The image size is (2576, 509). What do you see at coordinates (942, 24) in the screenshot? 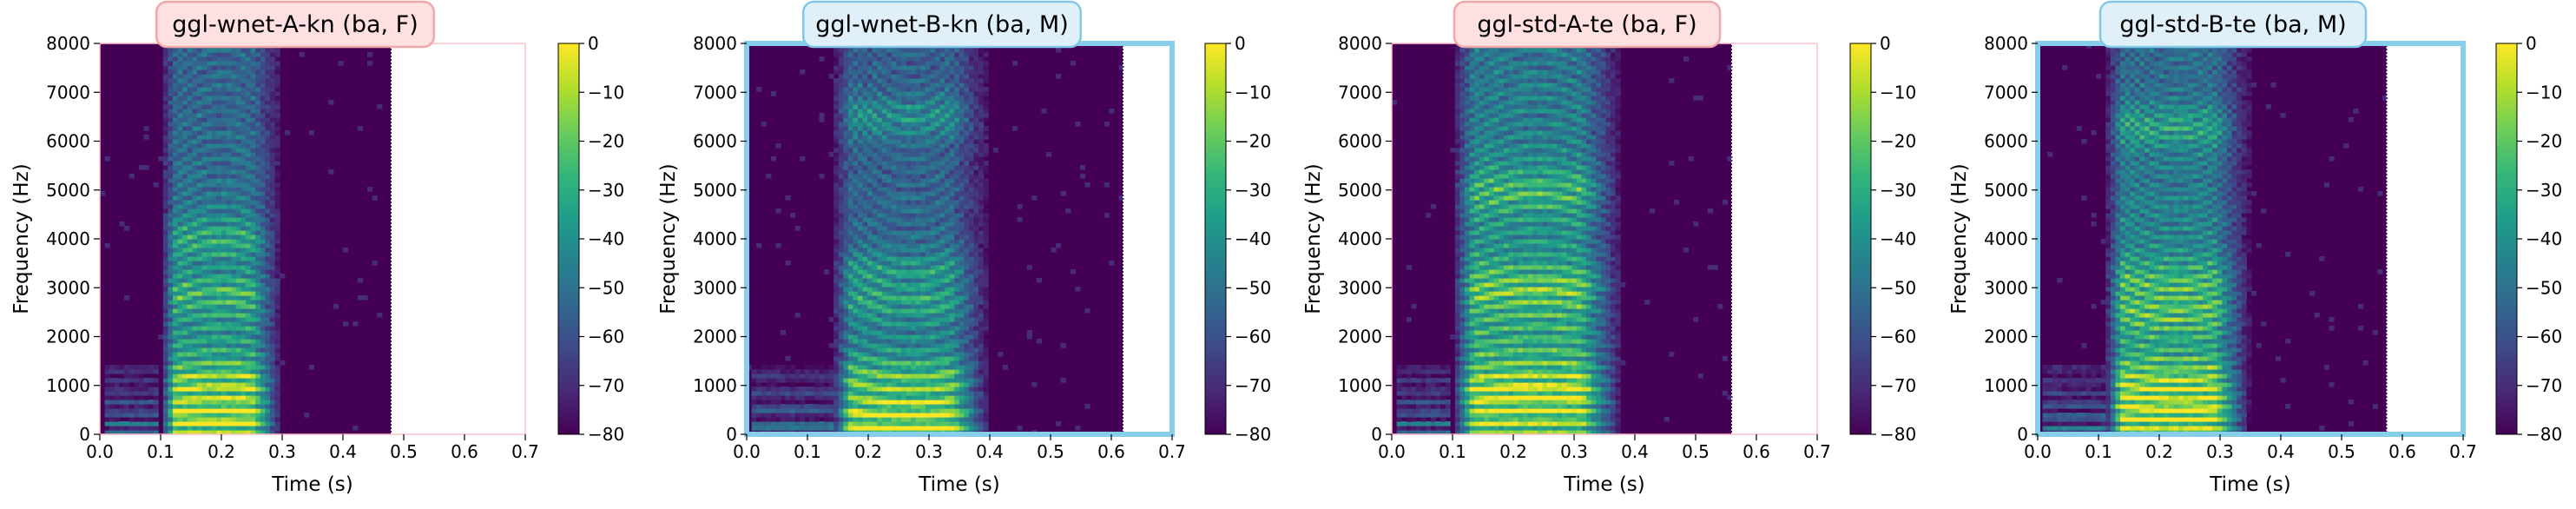
I see `chart-title: ggl-wnet-B-kn (ba, M)` at bounding box center [942, 24].